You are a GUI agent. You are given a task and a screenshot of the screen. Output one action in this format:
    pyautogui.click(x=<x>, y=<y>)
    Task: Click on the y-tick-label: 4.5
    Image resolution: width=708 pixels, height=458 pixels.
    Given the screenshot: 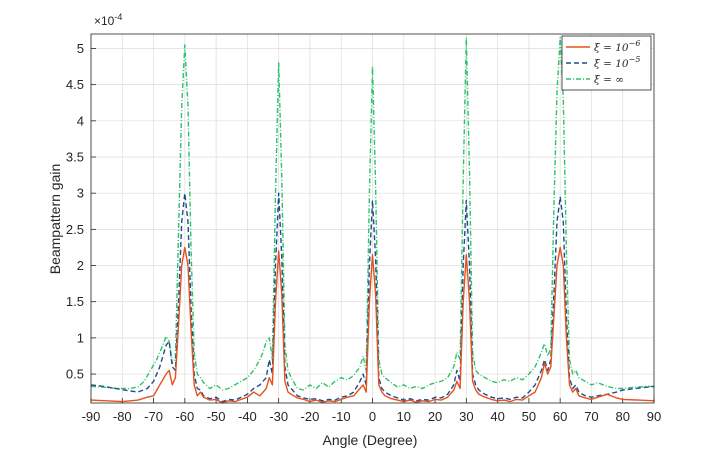 What is the action you would take?
    pyautogui.click(x=75, y=84)
    